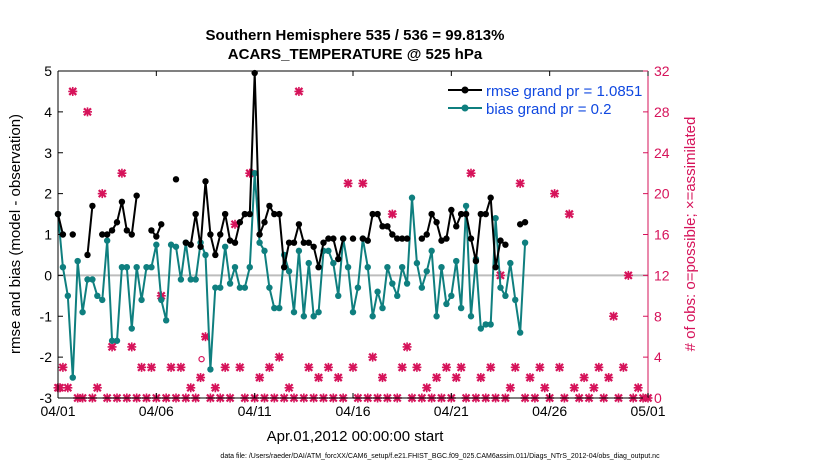  What do you see at coordinates (201, 359) in the screenshot?
I see `obs-possible-marker` at bounding box center [201, 359].